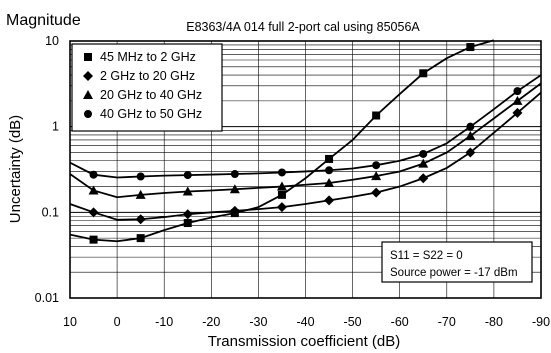 Image resolution: width=551 pixels, height=353 pixels. I want to click on y-tick-label: 1, so click(55, 127).